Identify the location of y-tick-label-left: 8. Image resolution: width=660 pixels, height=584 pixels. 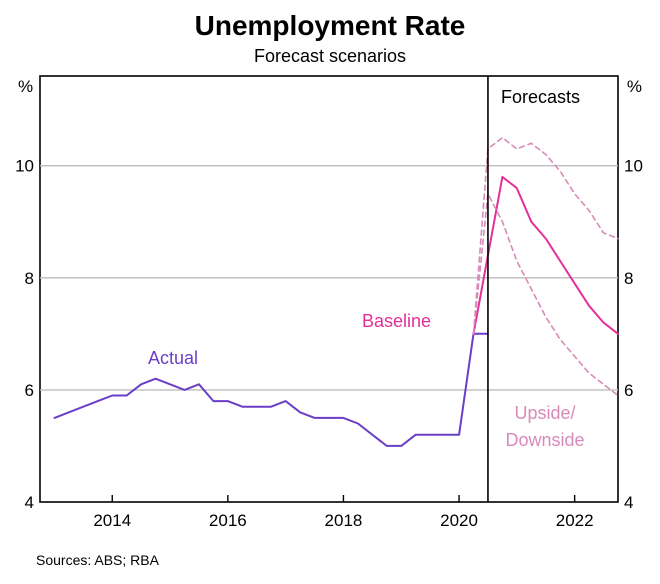
(29, 278).